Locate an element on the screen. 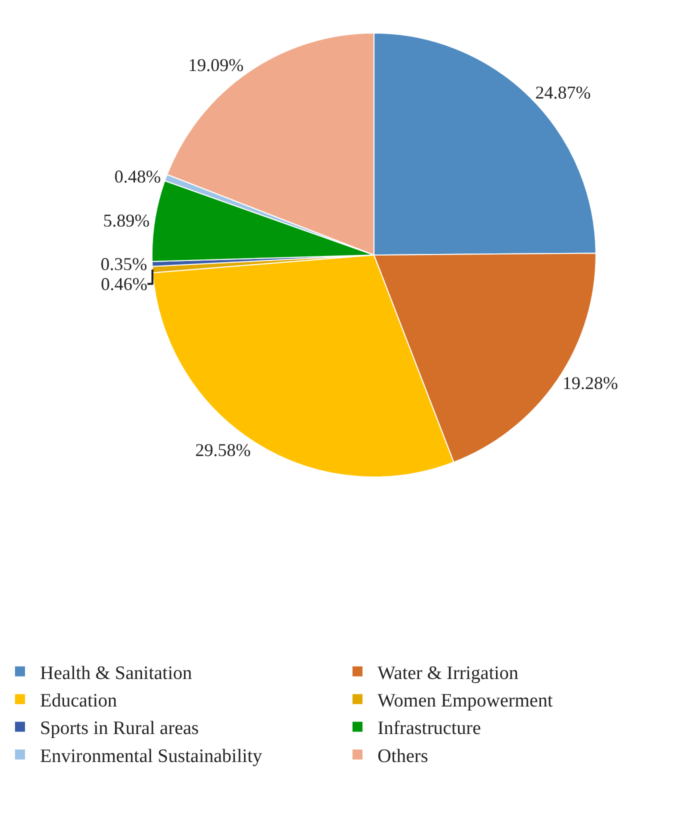  data-label: 0.46% is located at coordinates (124, 284).